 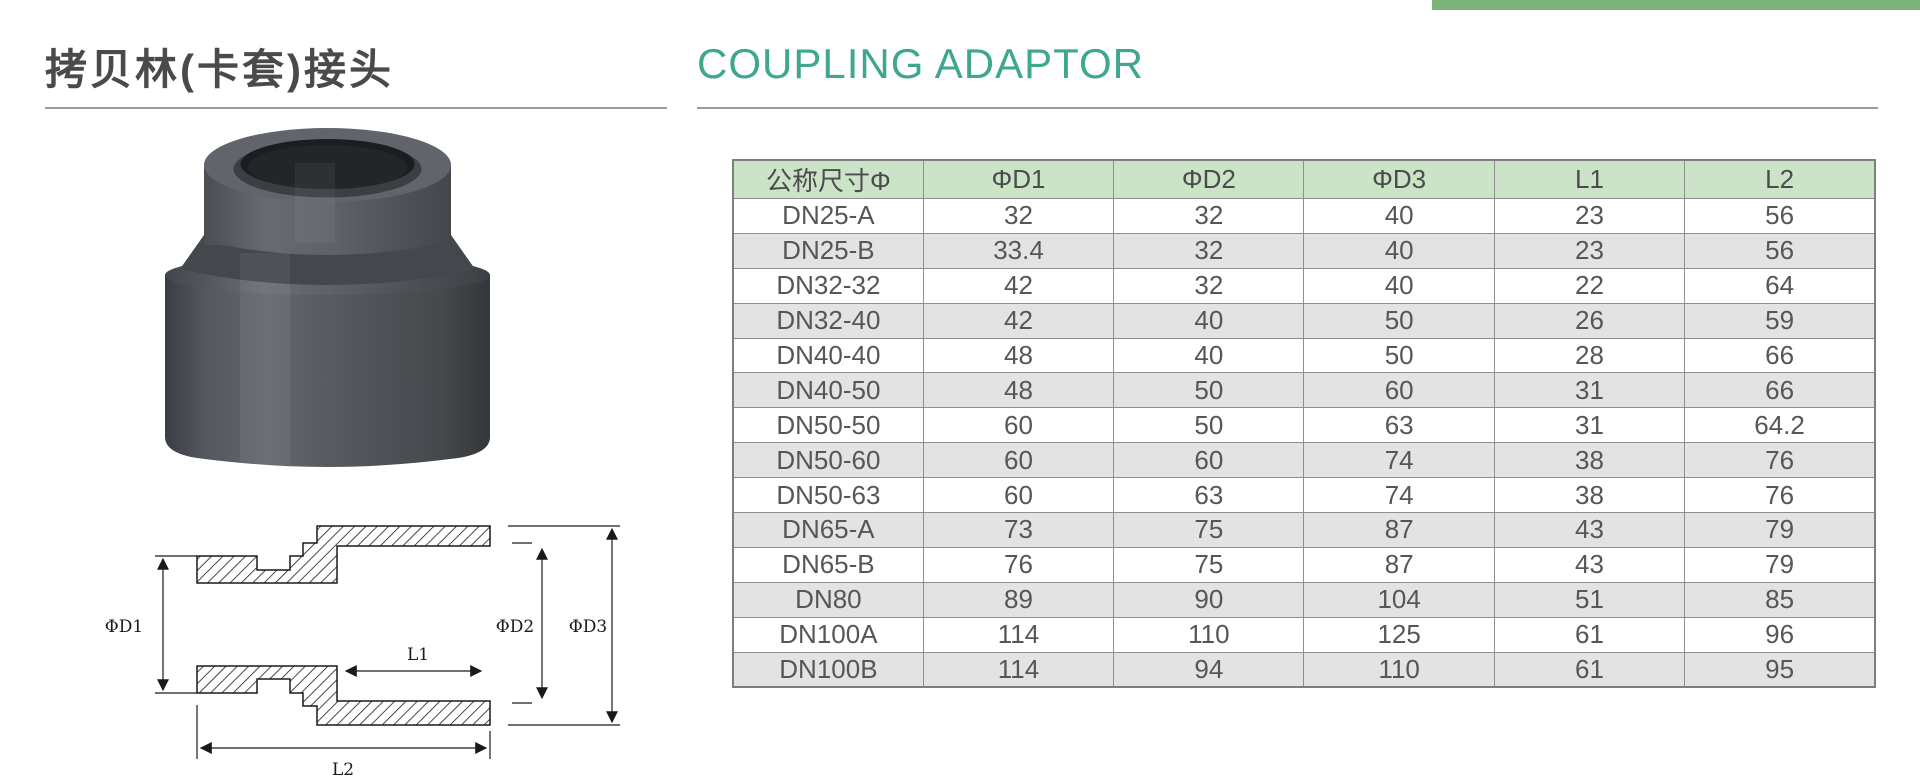 I want to click on table-cell: DN40-50, so click(x=828, y=390).